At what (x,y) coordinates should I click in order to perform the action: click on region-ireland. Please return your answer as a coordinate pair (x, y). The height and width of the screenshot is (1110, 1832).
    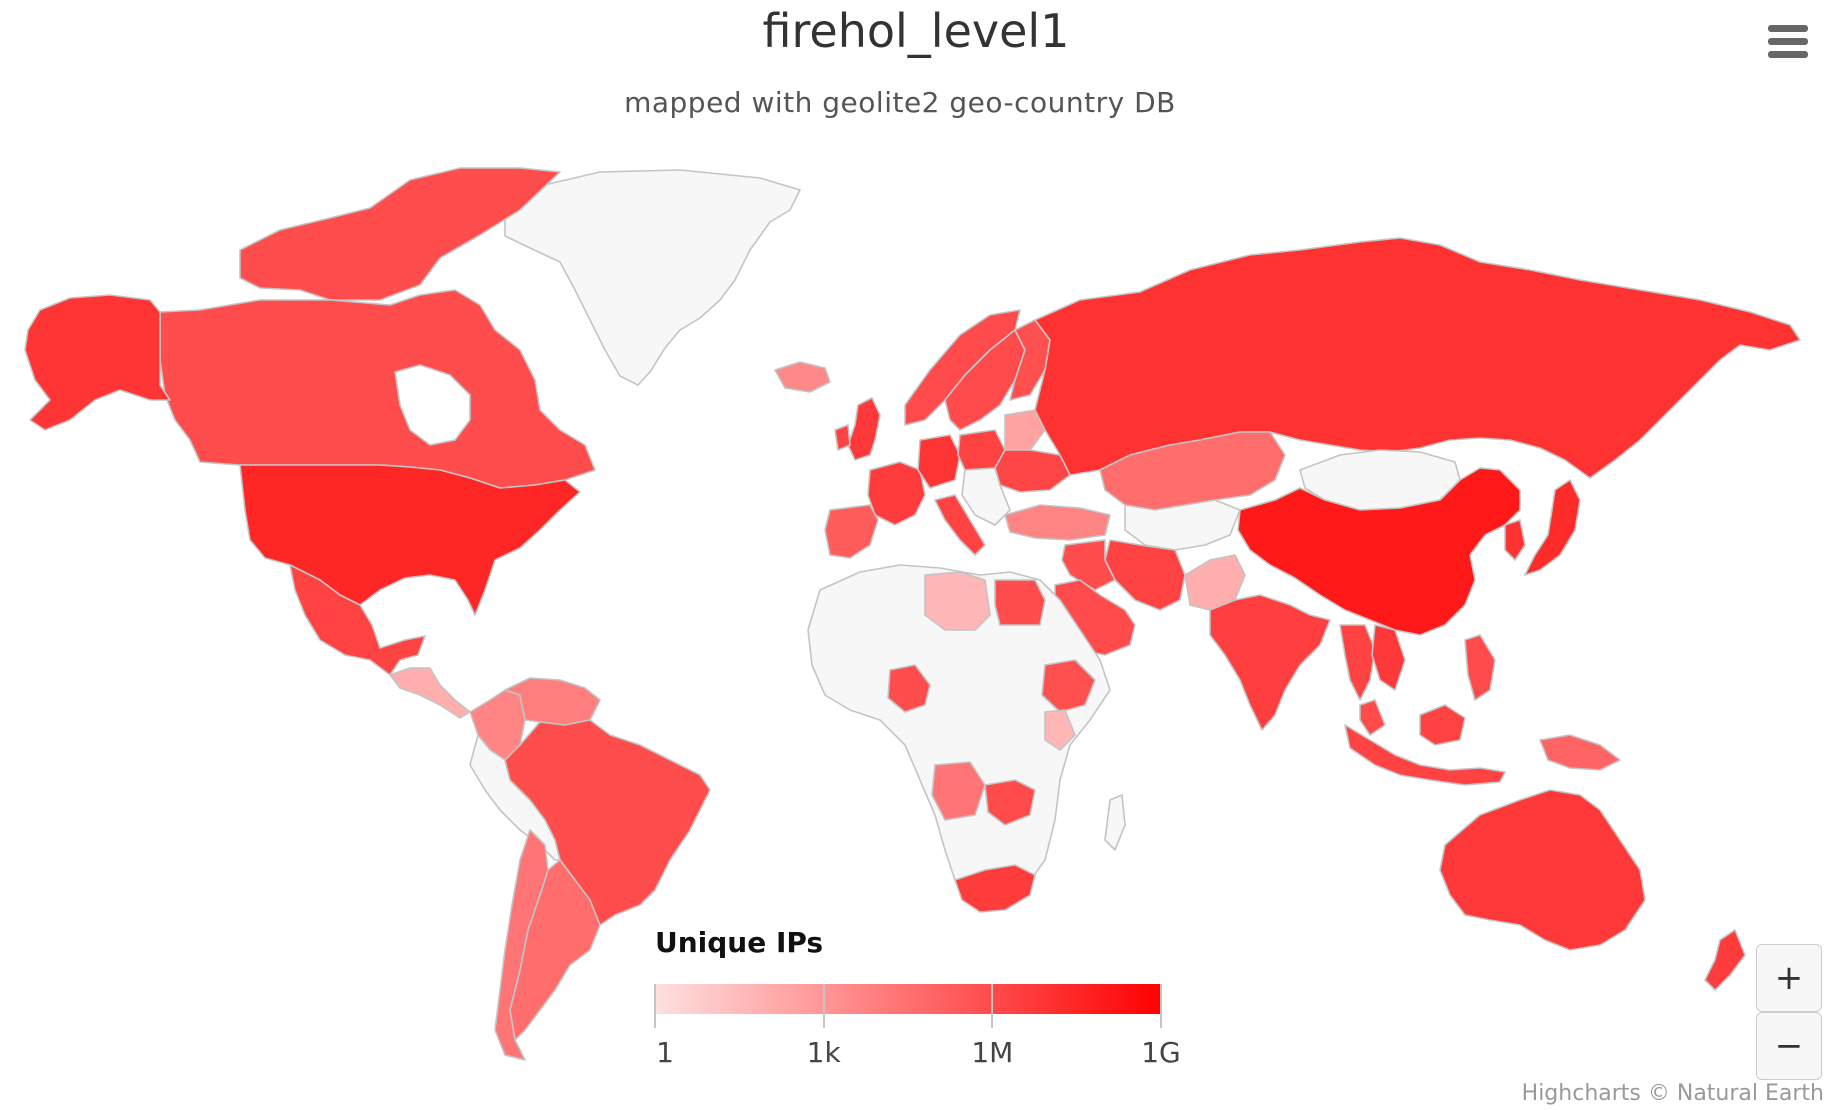
    Looking at the image, I should click on (842, 437).